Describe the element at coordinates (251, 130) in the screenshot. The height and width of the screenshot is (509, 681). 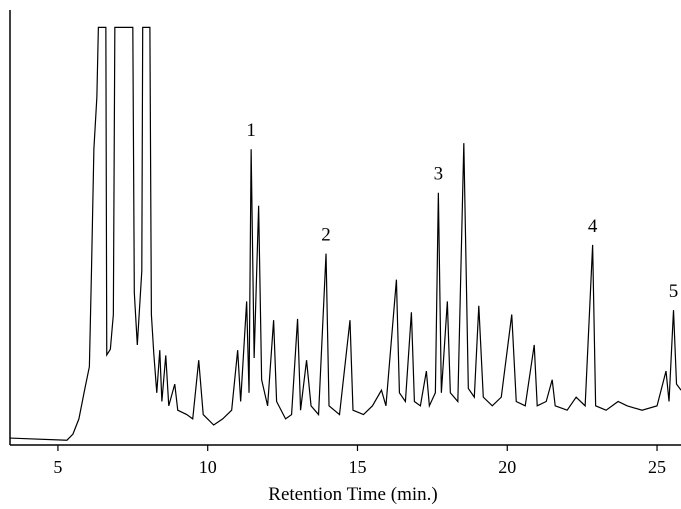
I see `peak-label: 1` at that location.